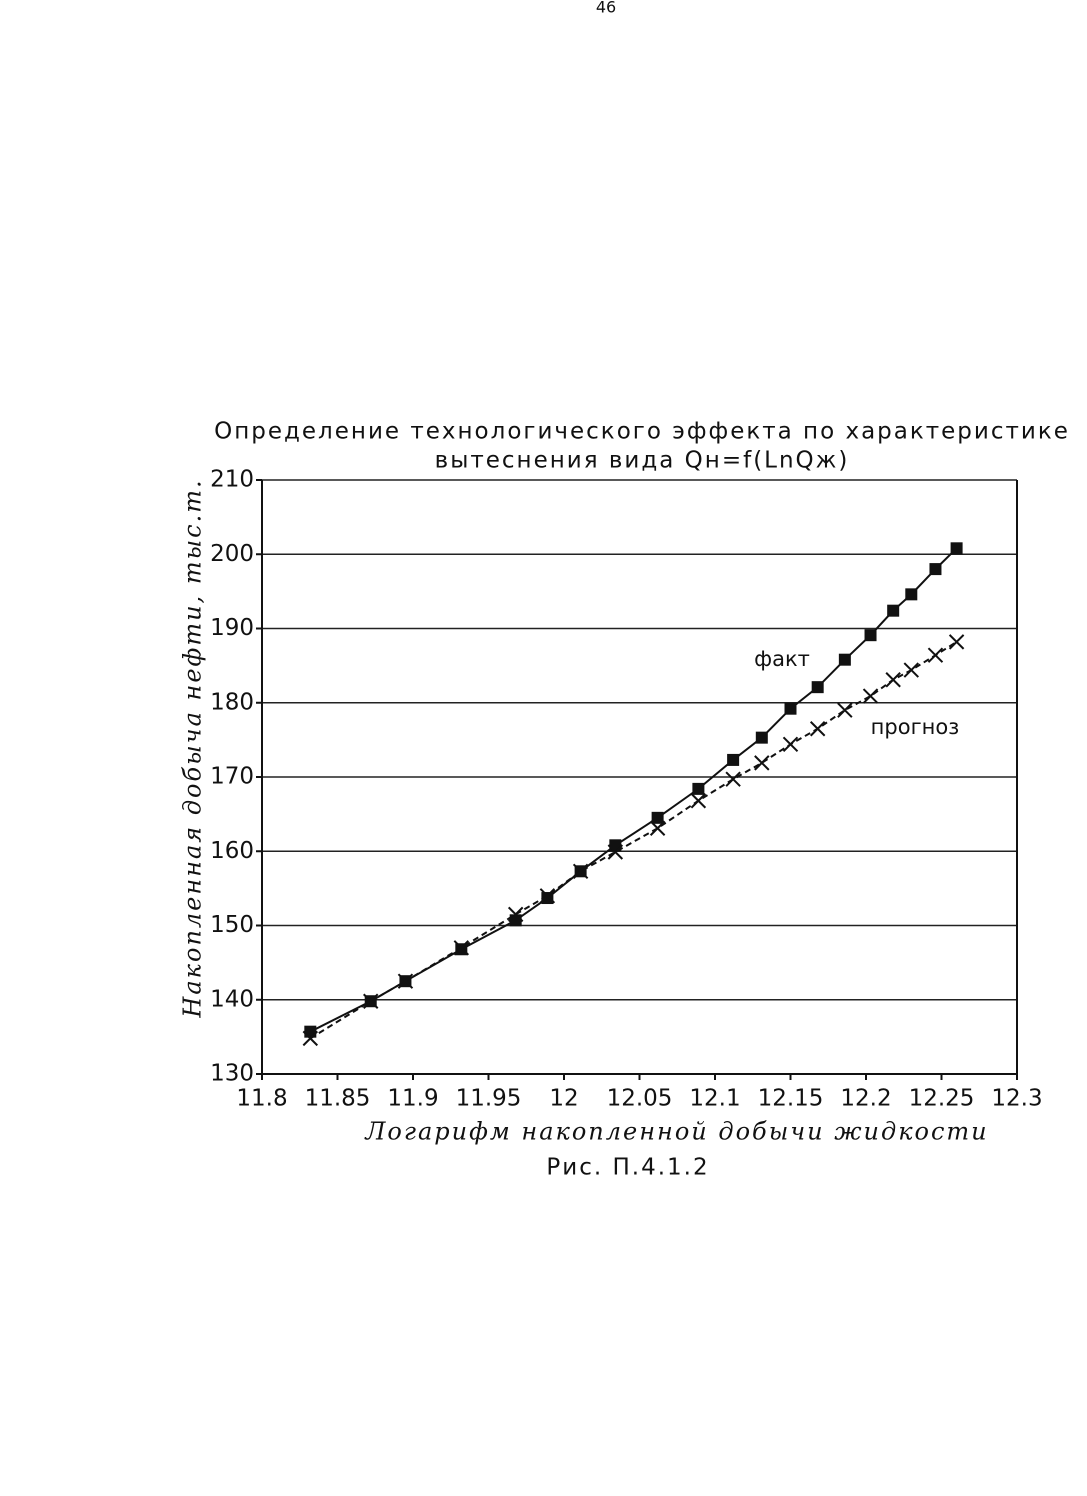  What do you see at coordinates (791, 1099) in the screenshot?
I see `x-tick-label: 12.15` at bounding box center [791, 1099].